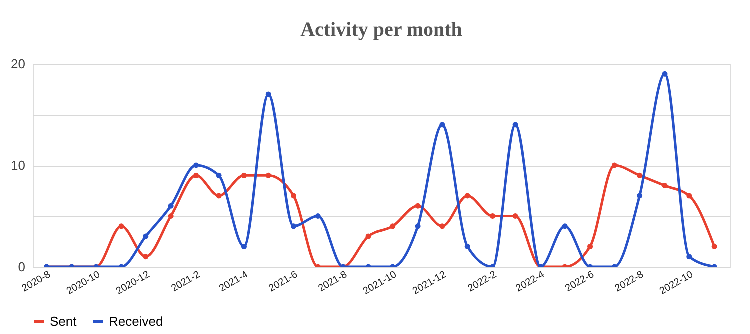 Image resolution: width=750 pixels, height=334 pixels. Describe the element at coordinates (381, 30) in the screenshot. I see `chart-title: Activity per month` at that location.